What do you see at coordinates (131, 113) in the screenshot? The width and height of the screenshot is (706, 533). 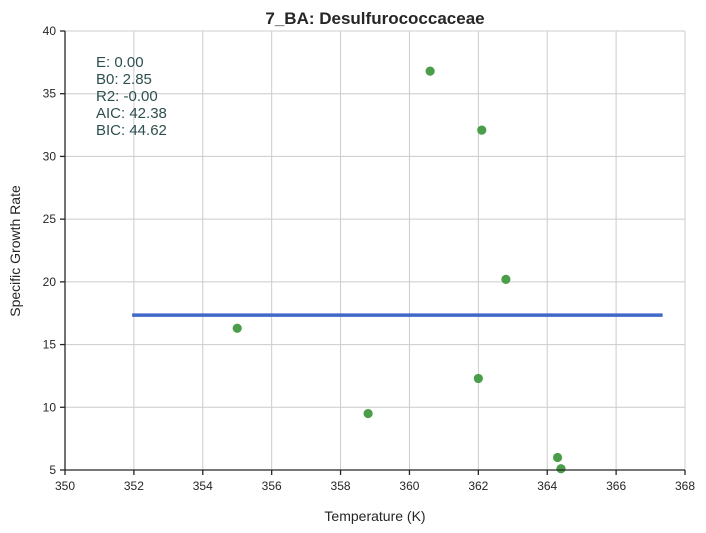 I see `stat-aic: AIC: 42.38` at bounding box center [131, 113].